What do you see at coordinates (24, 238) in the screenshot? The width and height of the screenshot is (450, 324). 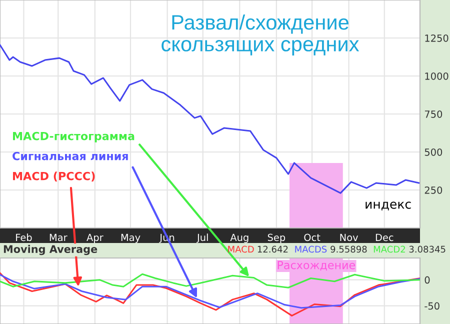 I see `x-tick-label: Feb` at bounding box center [24, 238].